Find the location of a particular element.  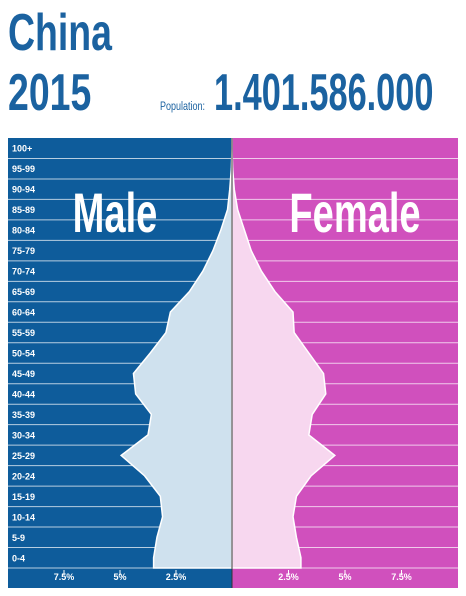

y-tick-label: 70-74 is located at coordinates (23, 272).